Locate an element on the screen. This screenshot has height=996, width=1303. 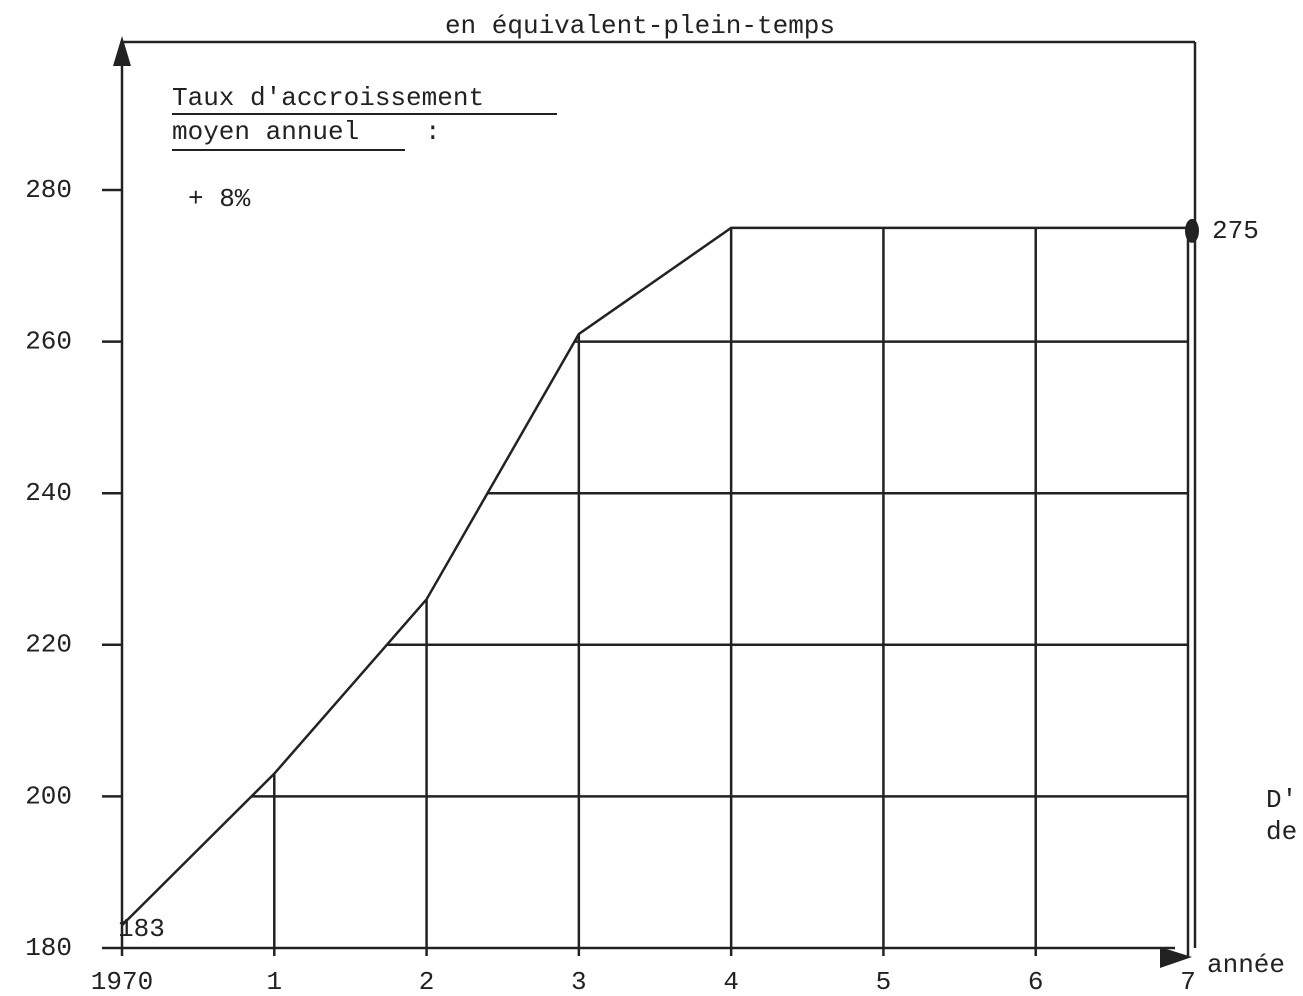
x-tick-label: 6 is located at coordinates (1036, 981).